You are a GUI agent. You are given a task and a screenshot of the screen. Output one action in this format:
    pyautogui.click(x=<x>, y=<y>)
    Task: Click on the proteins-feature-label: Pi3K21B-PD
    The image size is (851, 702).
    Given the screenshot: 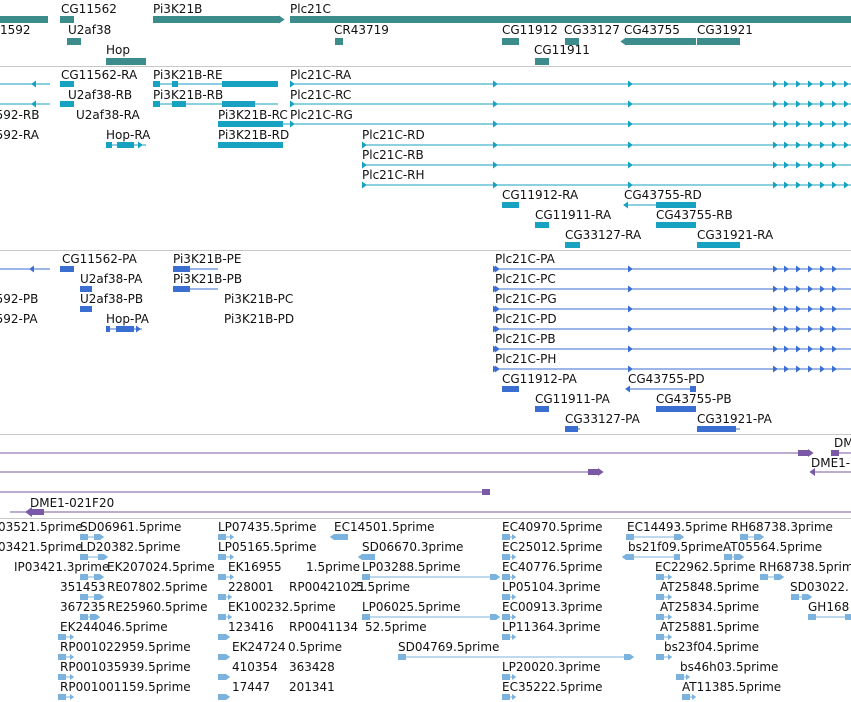 What is the action you would take?
    pyautogui.click(x=259, y=319)
    